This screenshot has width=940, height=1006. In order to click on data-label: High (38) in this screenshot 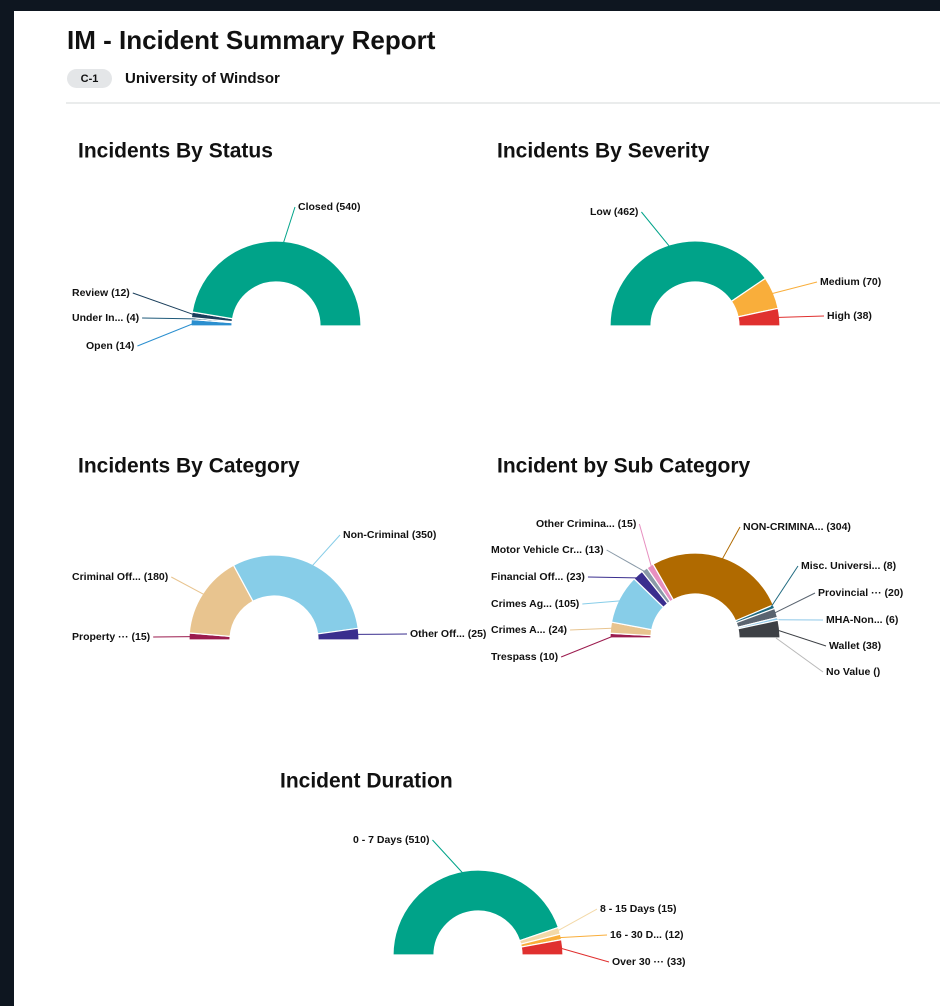, I will do `click(849, 316)`.